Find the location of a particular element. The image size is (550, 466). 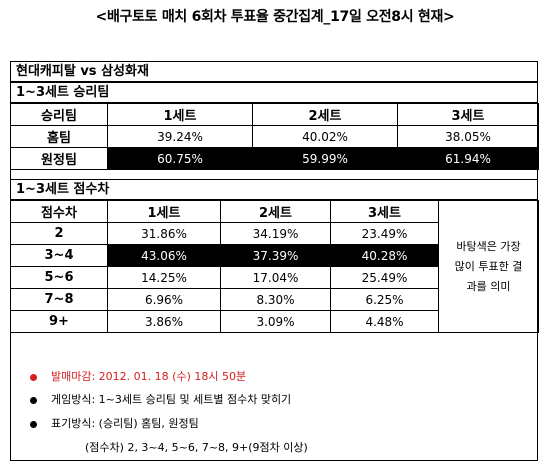

value-cell: 59.99% is located at coordinates (325, 158).